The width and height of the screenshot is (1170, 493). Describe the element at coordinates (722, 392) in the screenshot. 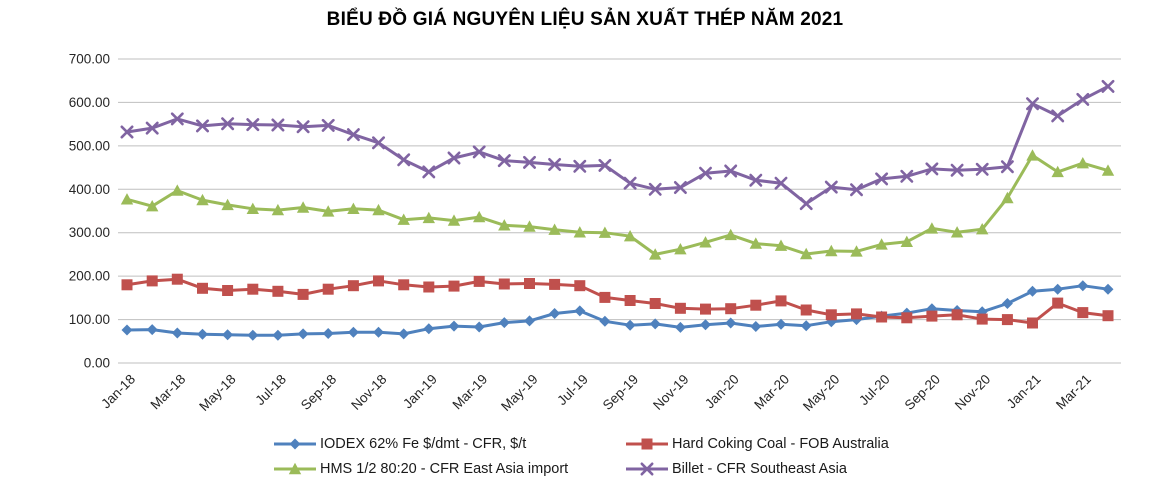

I see `x-tick-label: Jan-20` at that location.